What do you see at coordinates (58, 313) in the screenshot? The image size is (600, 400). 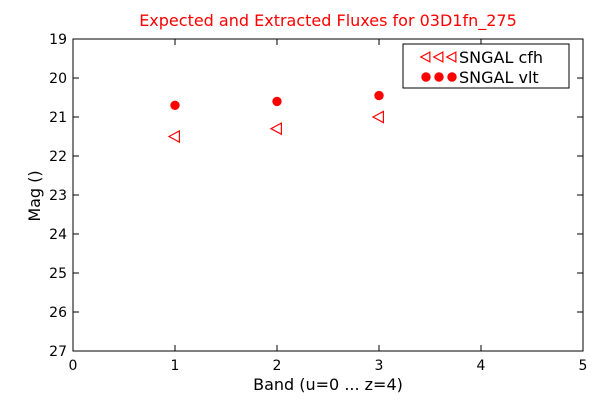 I see `y-tick-label: 26` at bounding box center [58, 313].